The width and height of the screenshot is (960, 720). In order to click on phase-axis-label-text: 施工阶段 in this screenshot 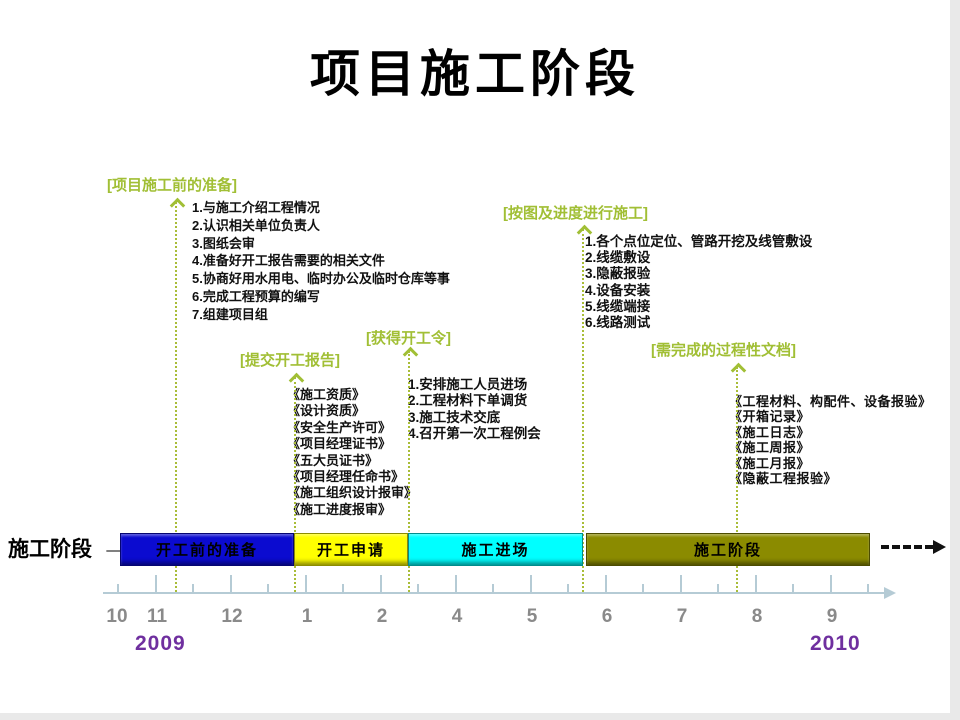, I will do `click(50, 549)`.